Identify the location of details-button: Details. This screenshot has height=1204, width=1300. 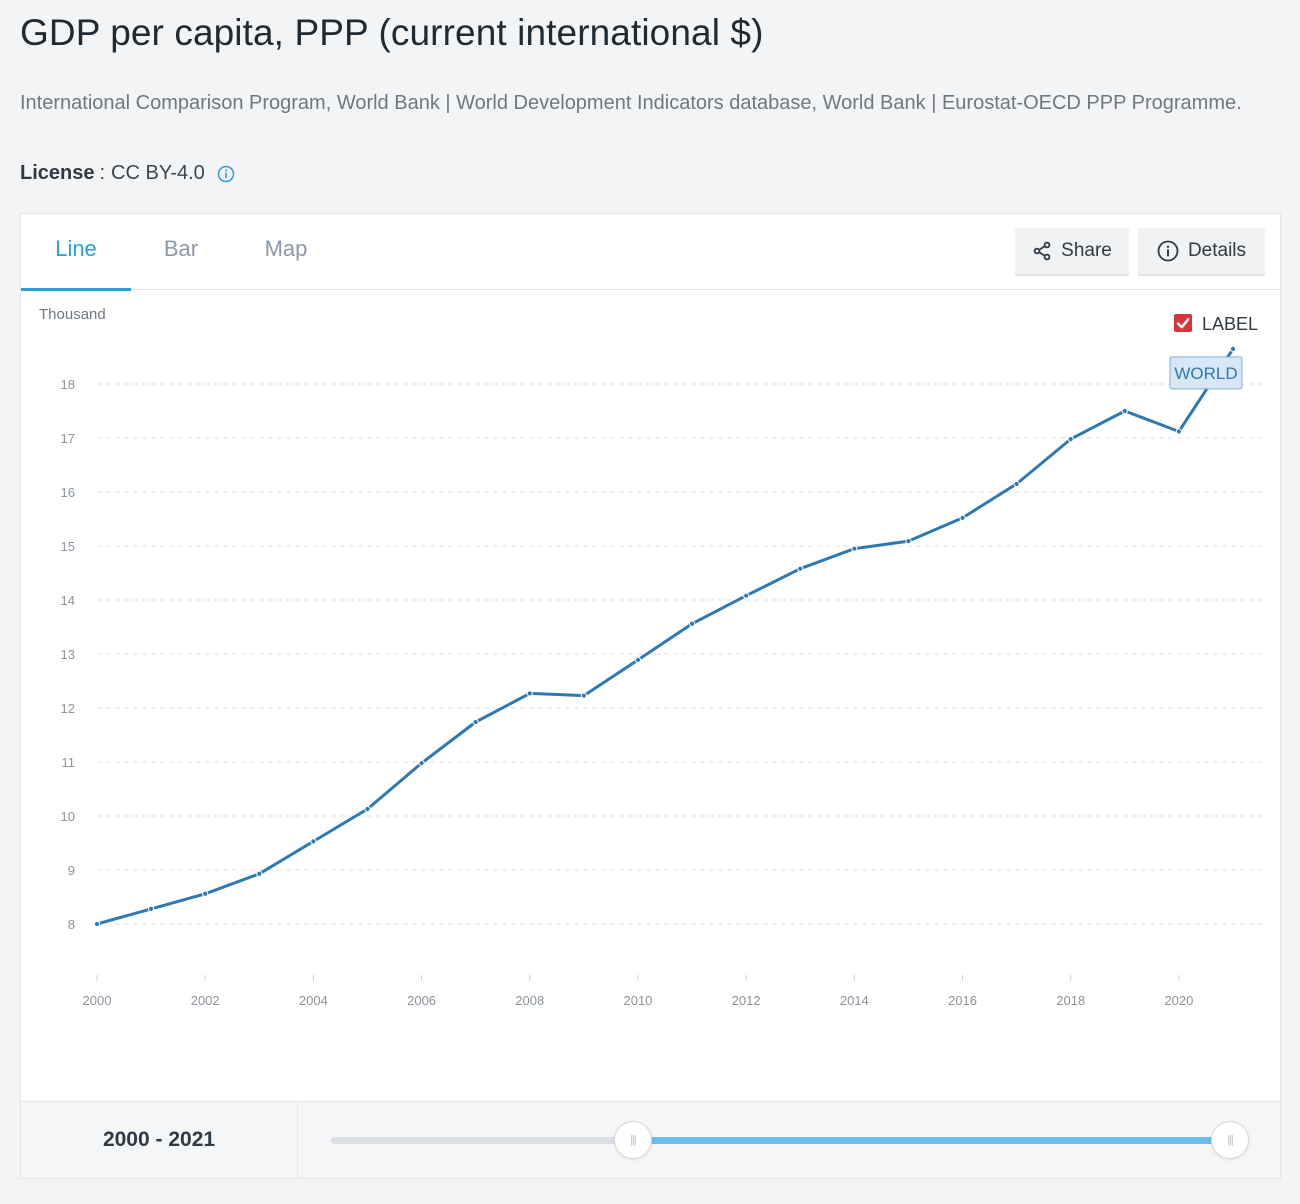
(1201, 252).